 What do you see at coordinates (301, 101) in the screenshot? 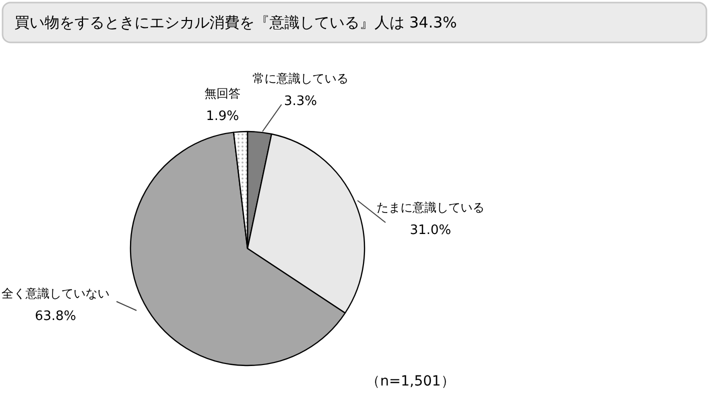
I see `data-label: 3.3%` at bounding box center [301, 101].